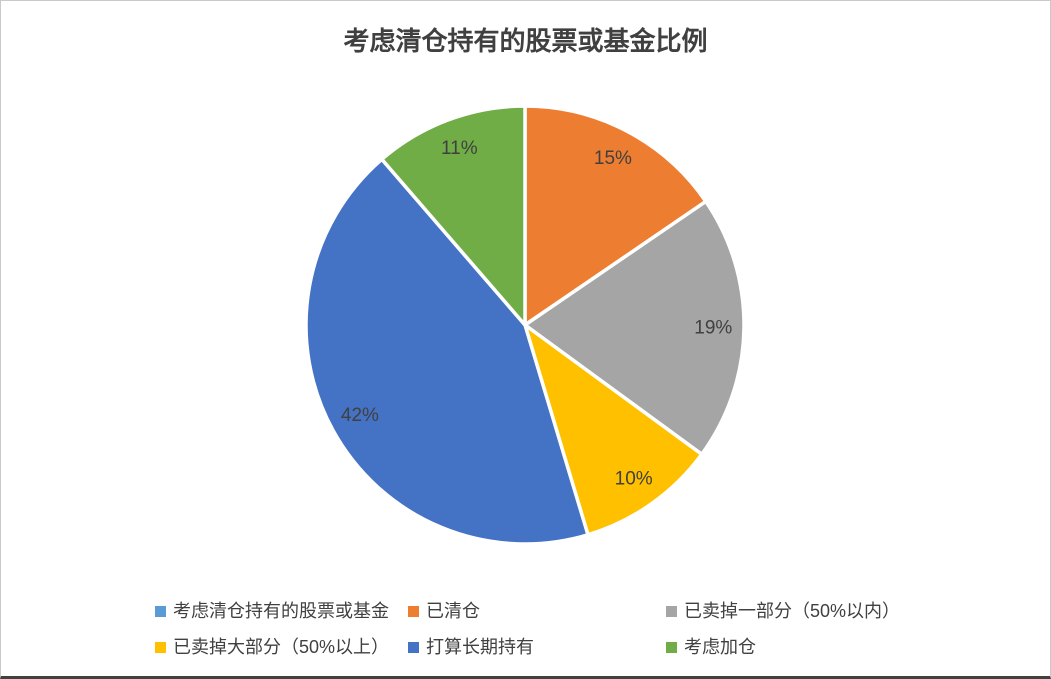 Image resolution: width=1051 pixels, height=679 pixels. I want to click on pie-slice-label: 11%, so click(459, 148).